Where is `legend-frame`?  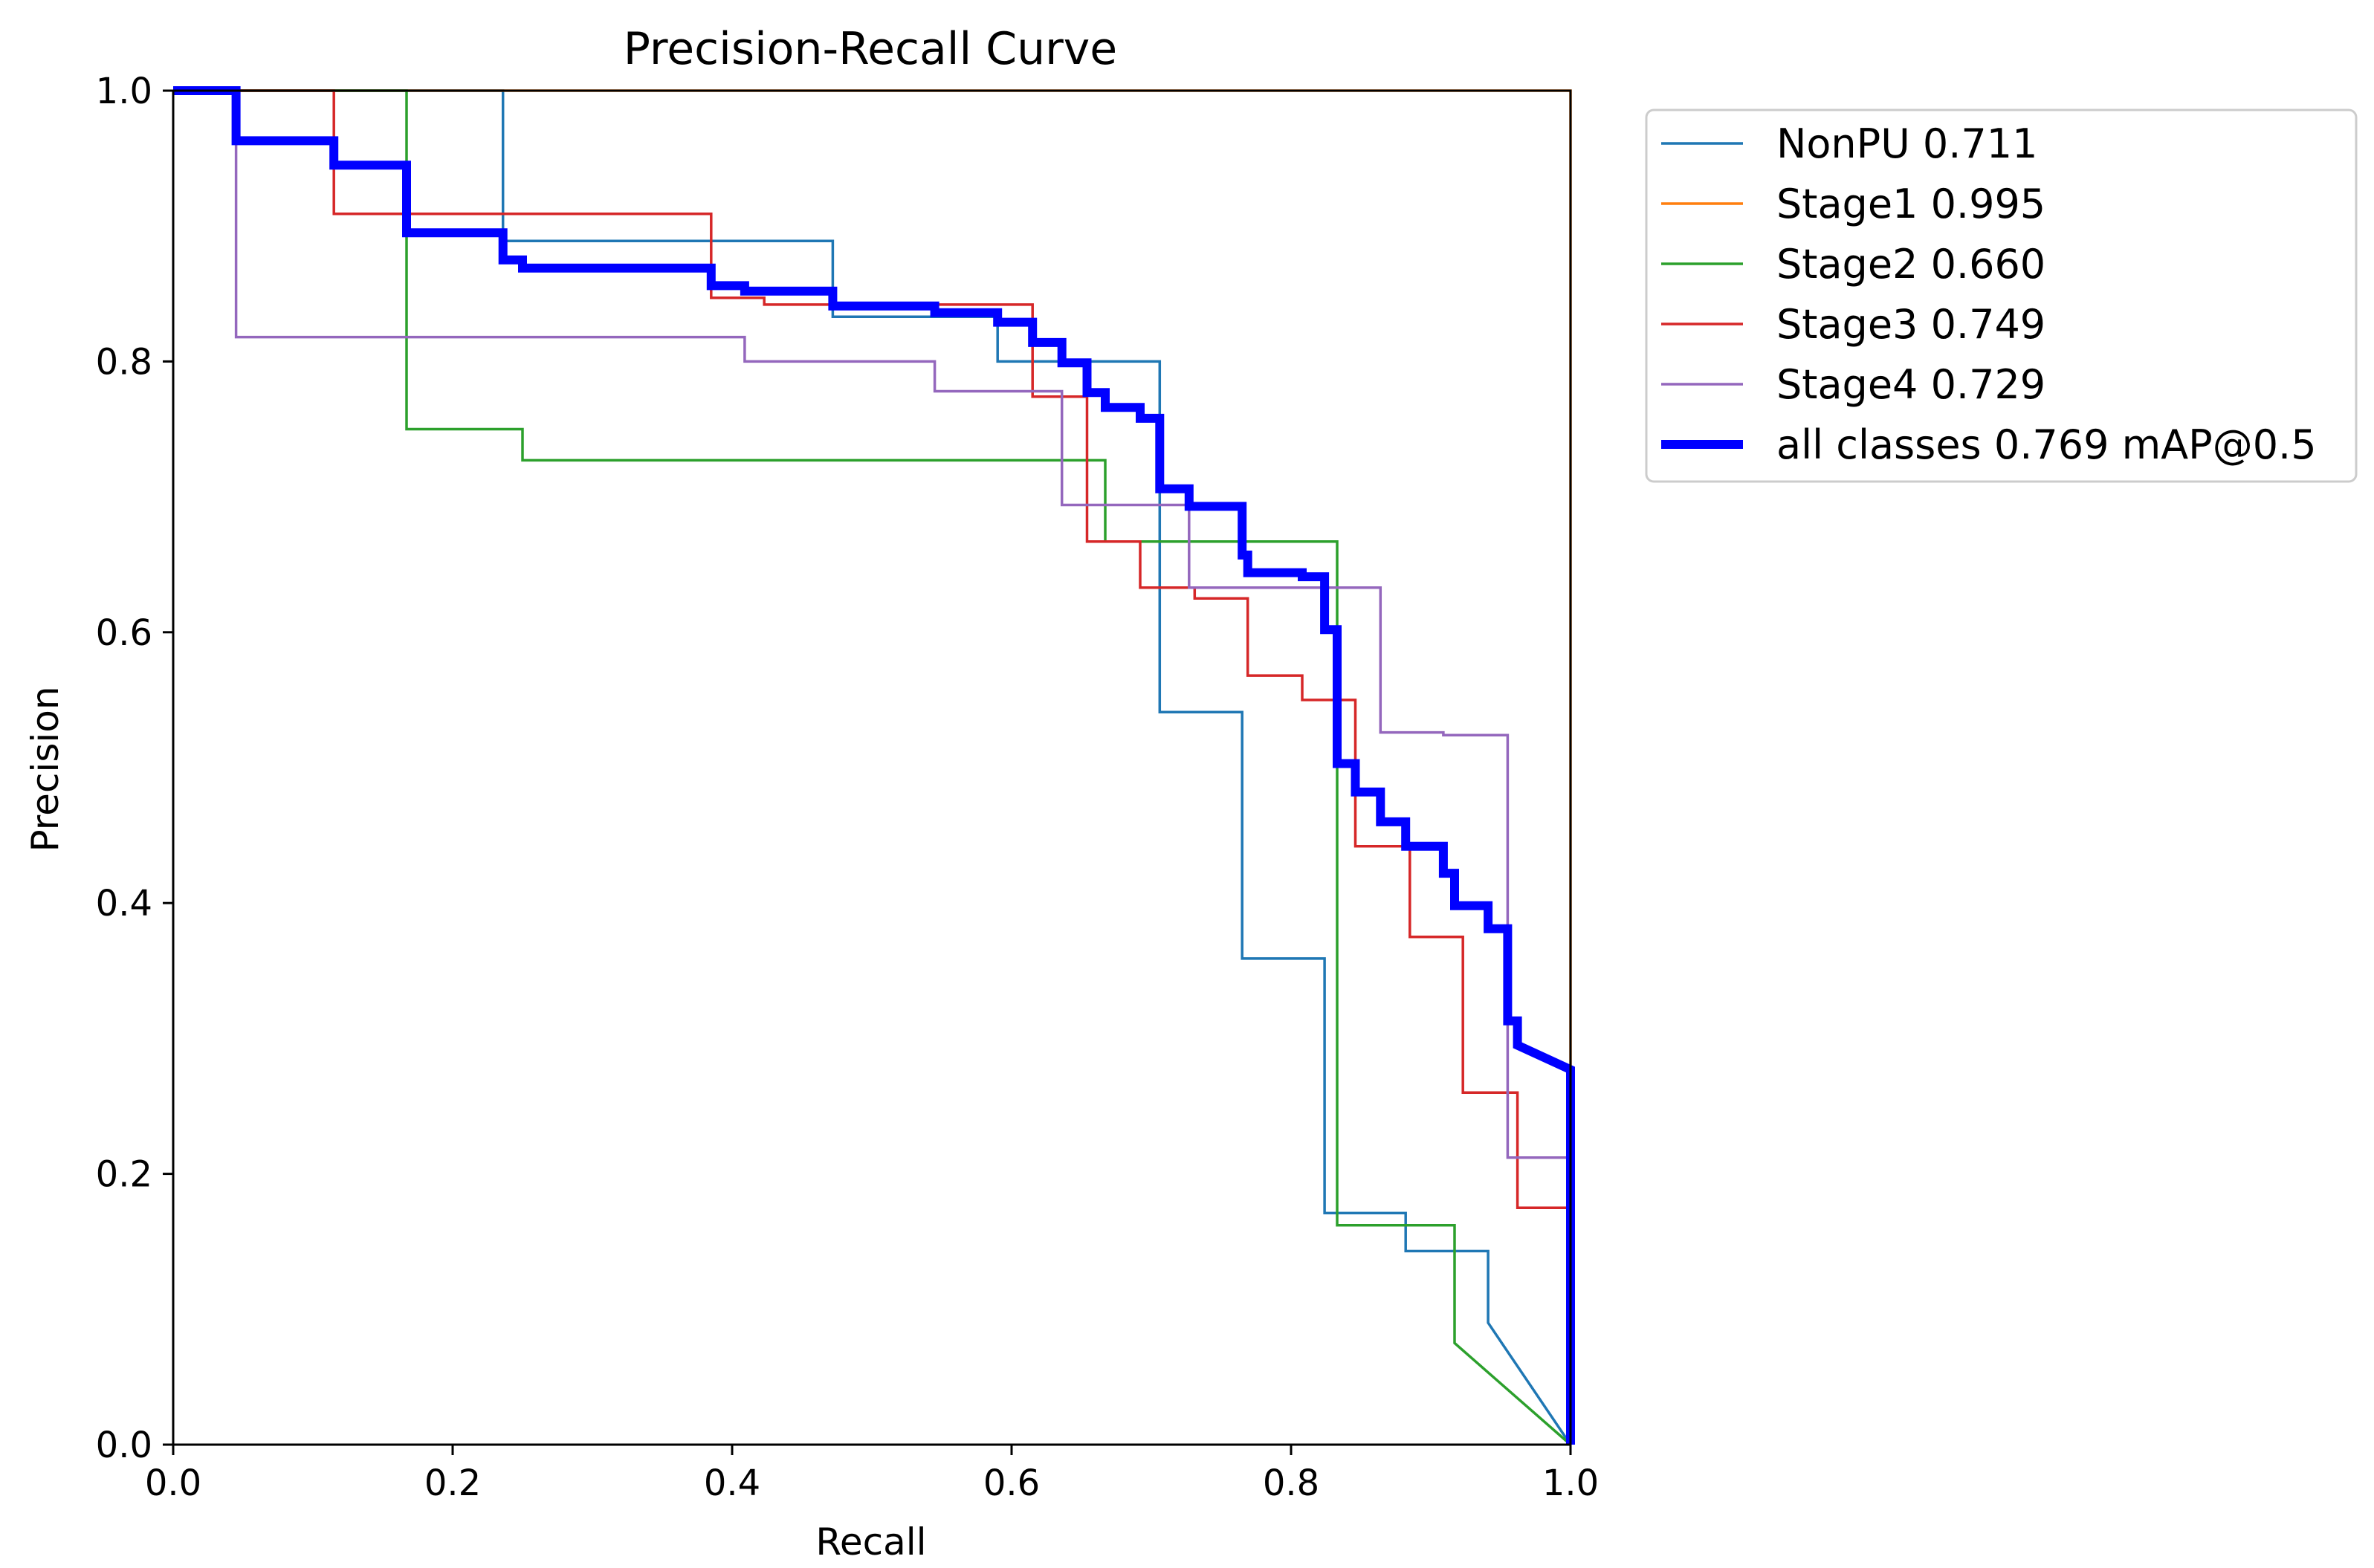
legend-frame is located at coordinates (2001, 295).